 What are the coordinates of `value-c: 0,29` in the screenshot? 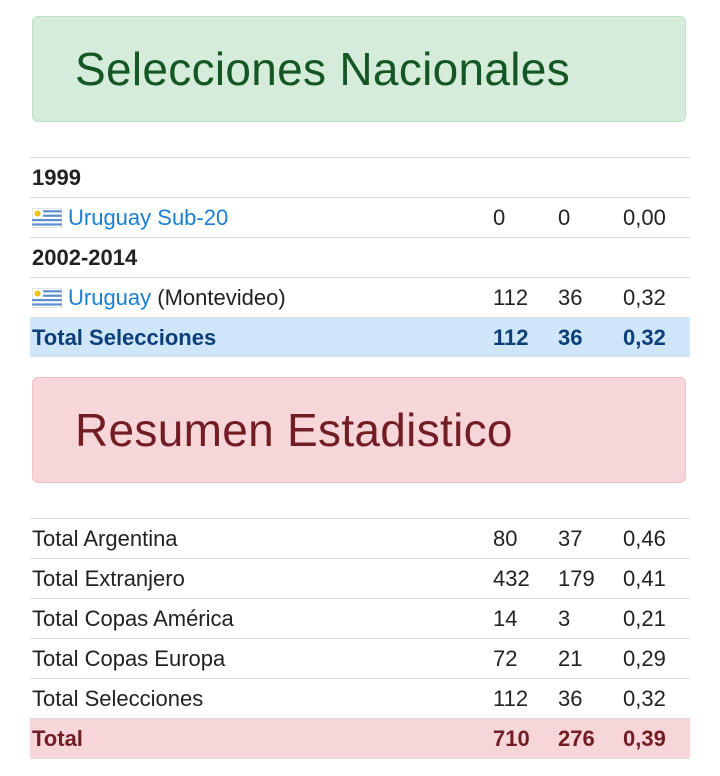 It's located at (644, 658).